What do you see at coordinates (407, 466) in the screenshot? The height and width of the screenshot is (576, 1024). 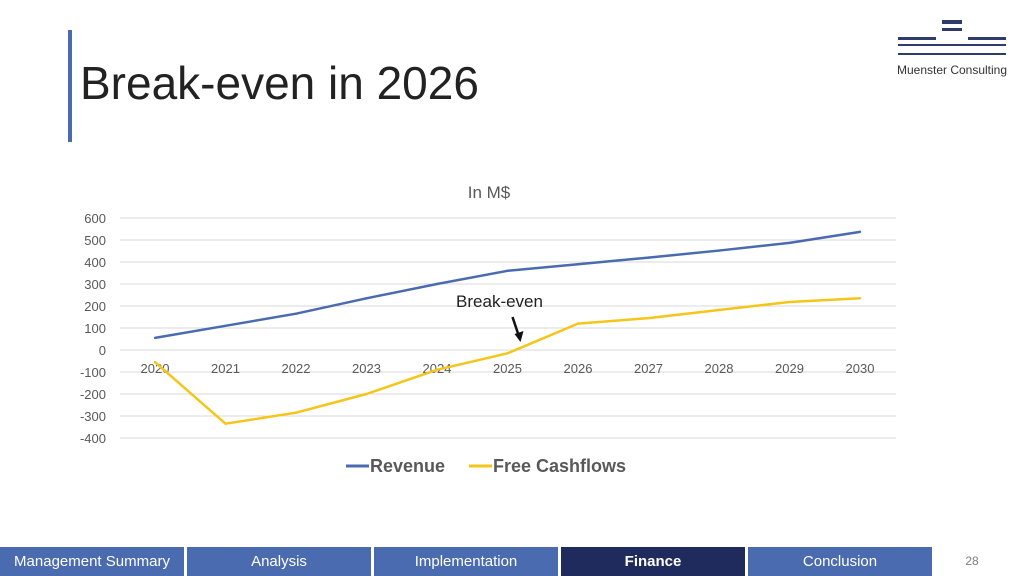 I see `legend-revenue-label: Revenue` at bounding box center [407, 466].